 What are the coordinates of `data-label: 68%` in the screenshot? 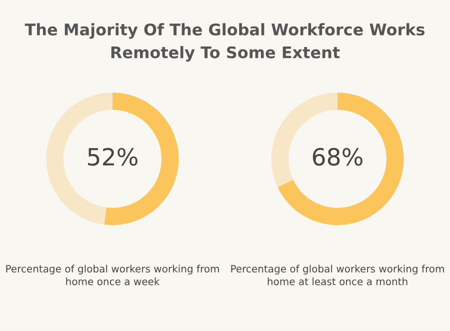 It's located at (337, 157).